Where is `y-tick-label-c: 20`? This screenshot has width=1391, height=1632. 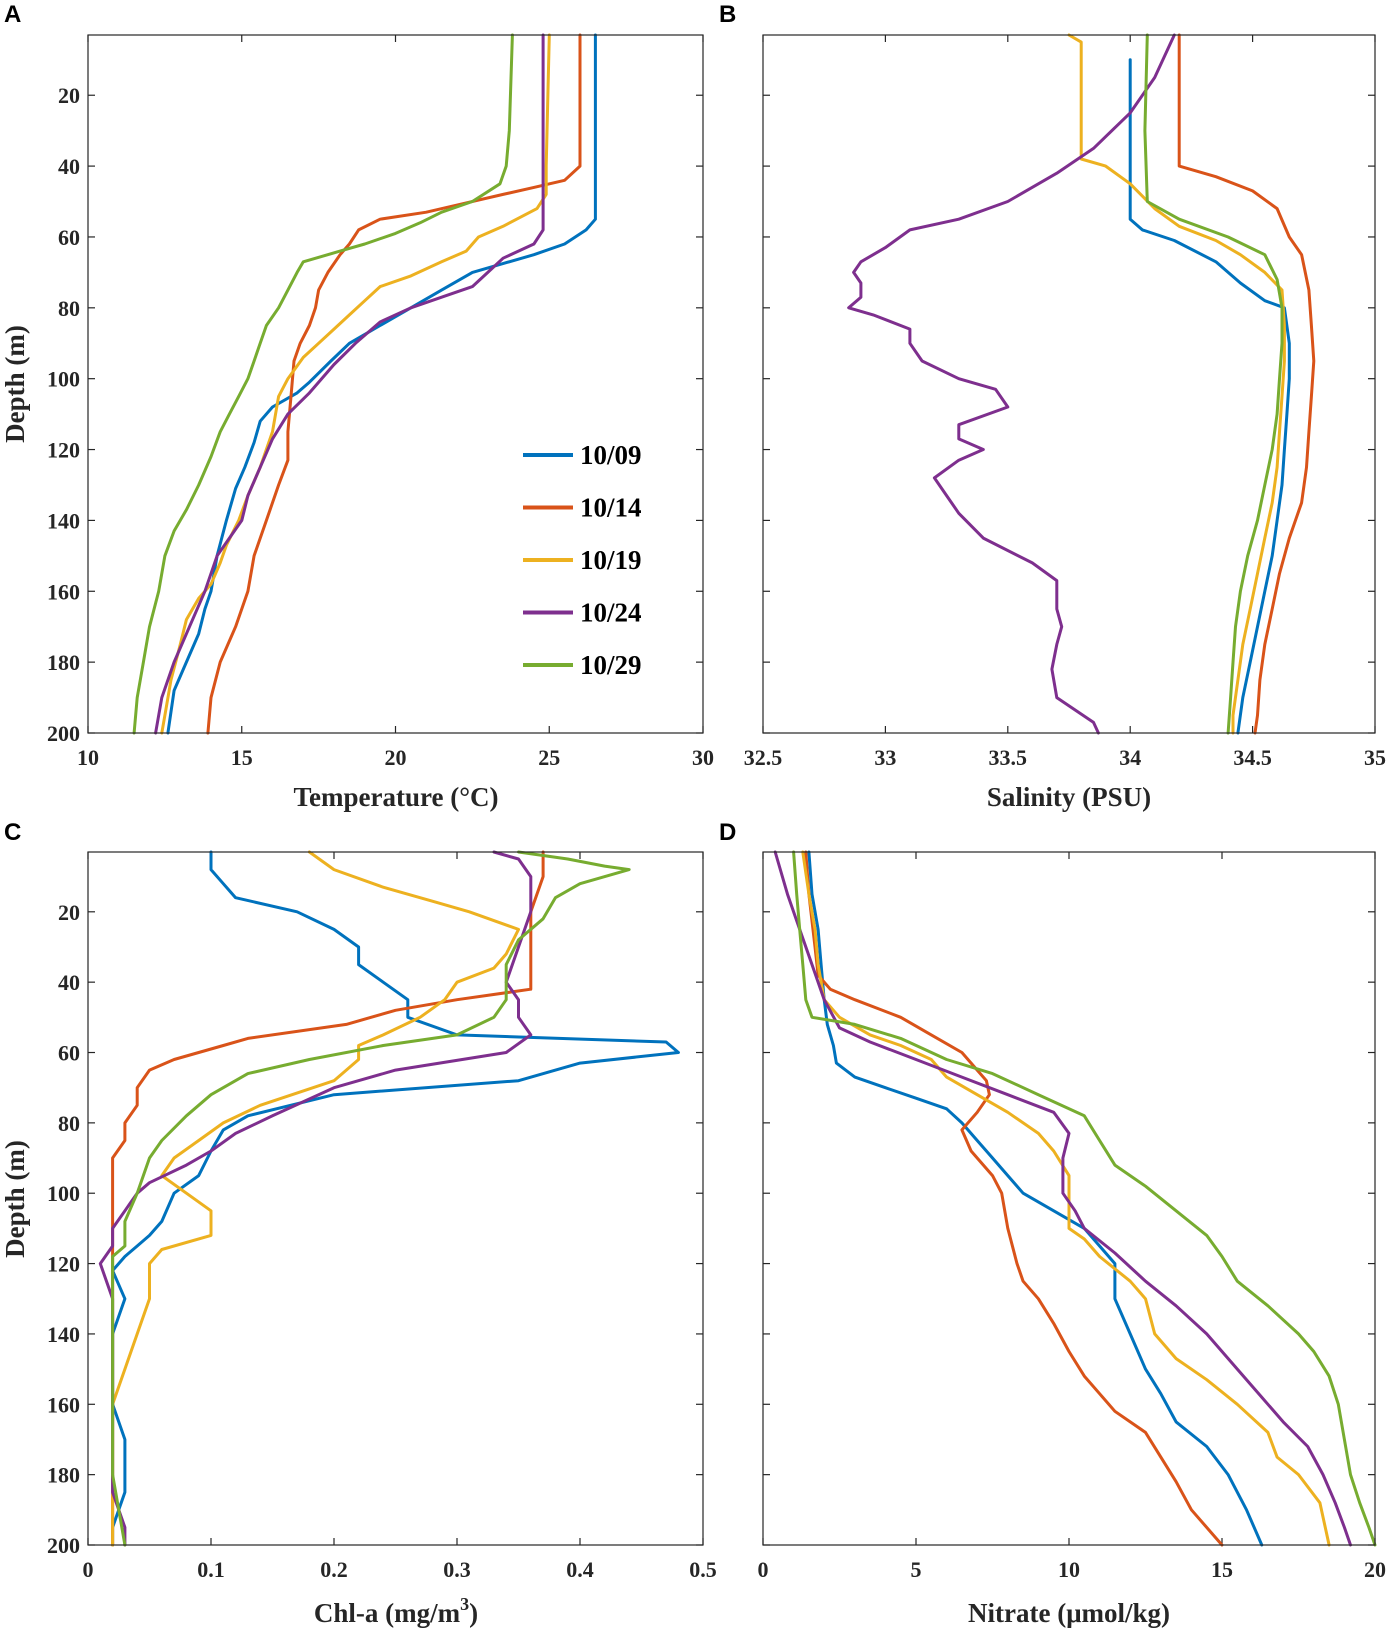 y-tick-label-c: 20 is located at coordinates (69, 912).